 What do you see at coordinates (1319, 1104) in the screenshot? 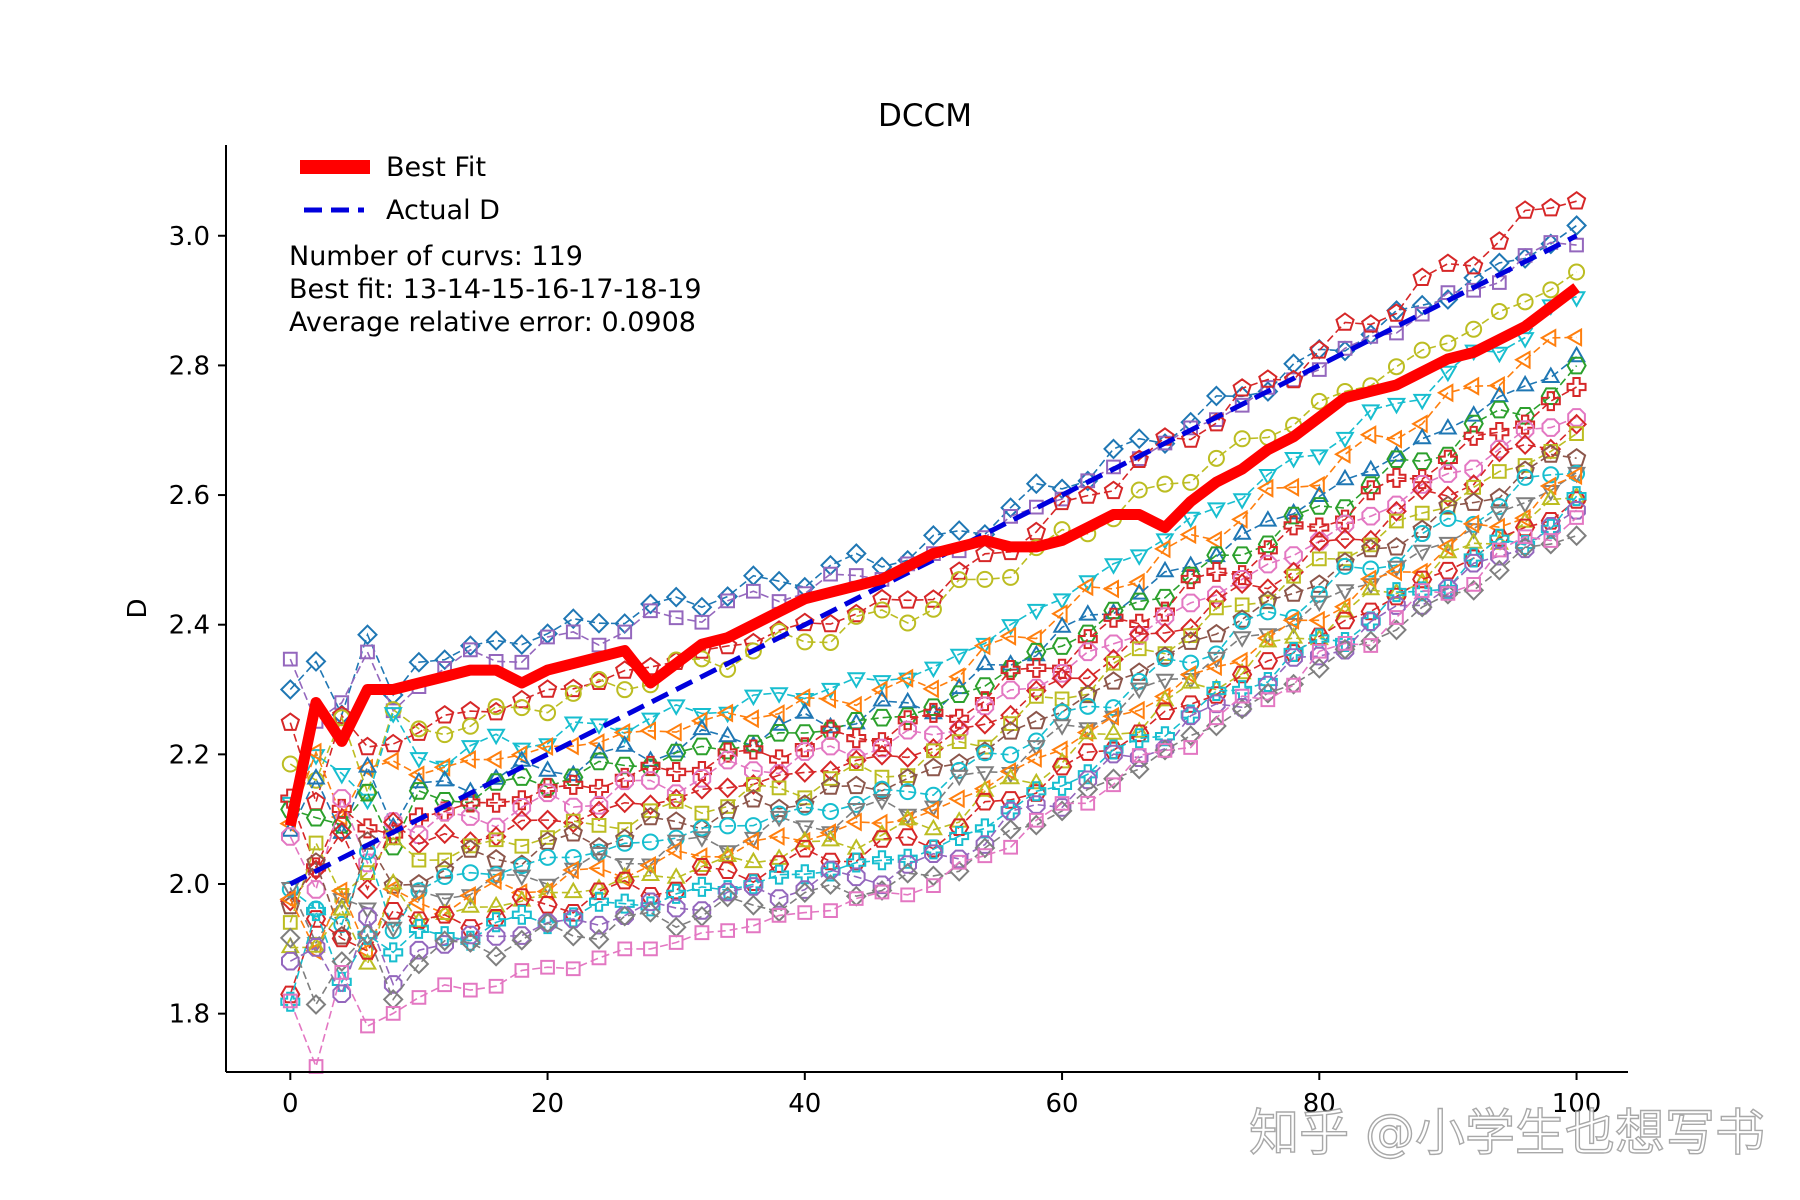
I see `x-tick-label: 80` at bounding box center [1319, 1104].